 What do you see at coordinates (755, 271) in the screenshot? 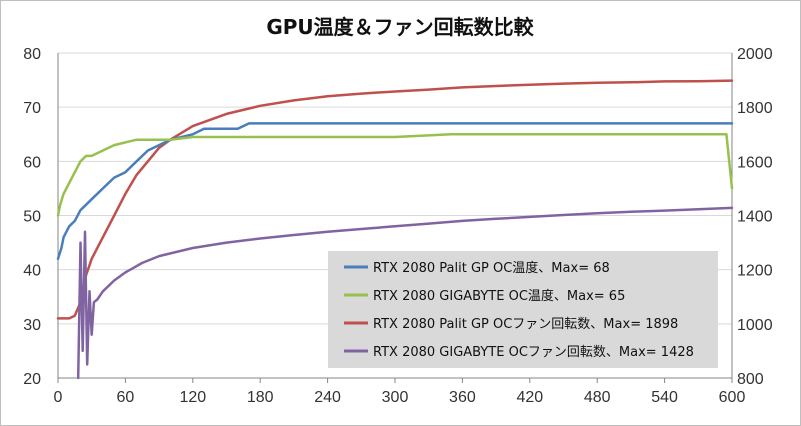
I see `y2-tick-label: 1200` at bounding box center [755, 271].